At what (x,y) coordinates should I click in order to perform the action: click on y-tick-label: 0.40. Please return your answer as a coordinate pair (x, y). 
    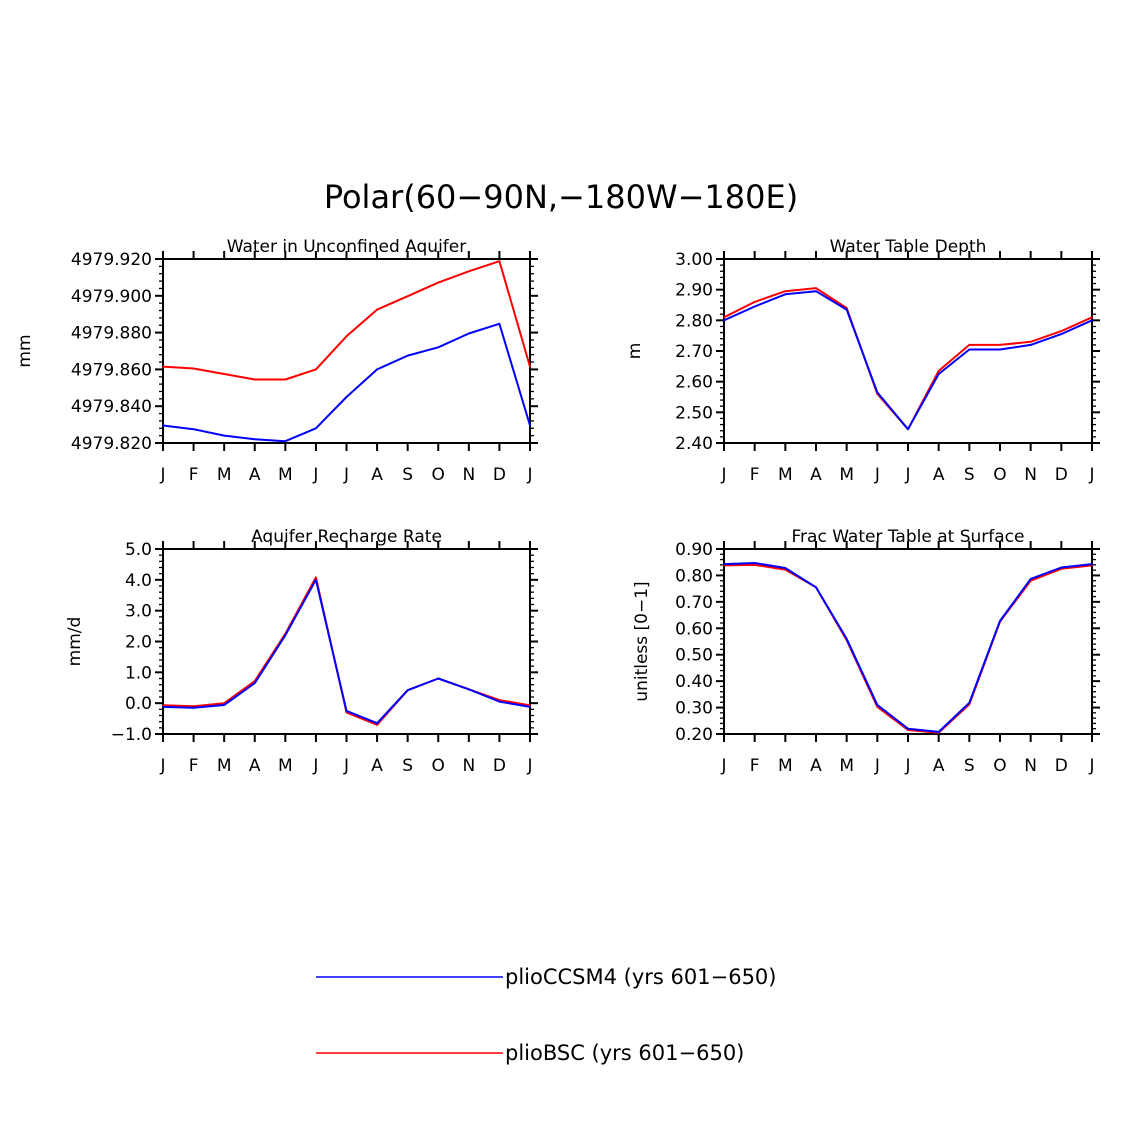
    Looking at the image, I should click on (694, 682).